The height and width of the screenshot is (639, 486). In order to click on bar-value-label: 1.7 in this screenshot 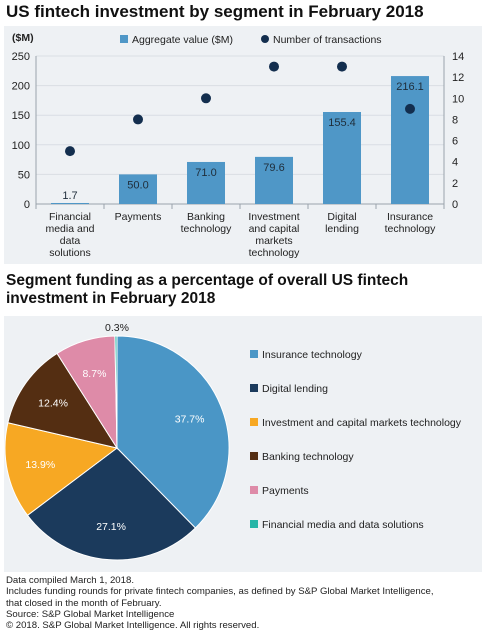, I will do `click(69, 196)`.